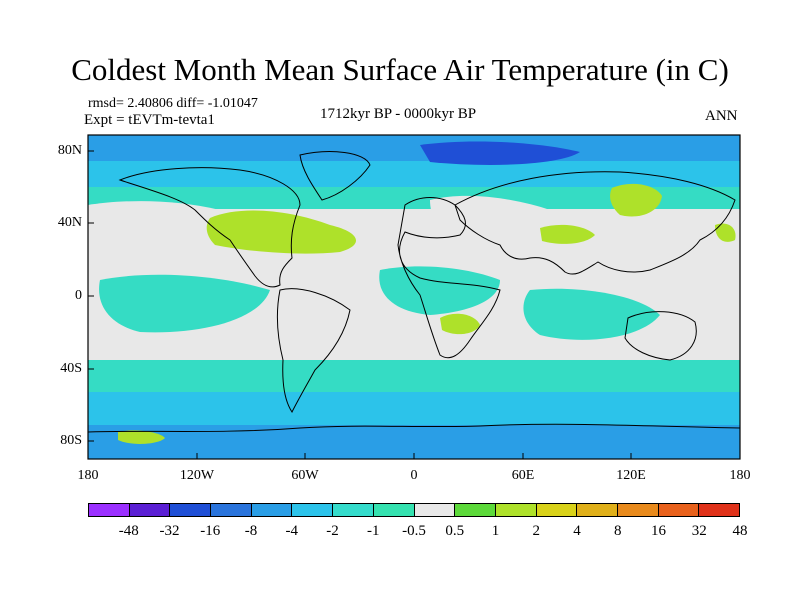 This screenshot has width=800, height=600. I want to click on north-midlat-band, so click(414, 198).